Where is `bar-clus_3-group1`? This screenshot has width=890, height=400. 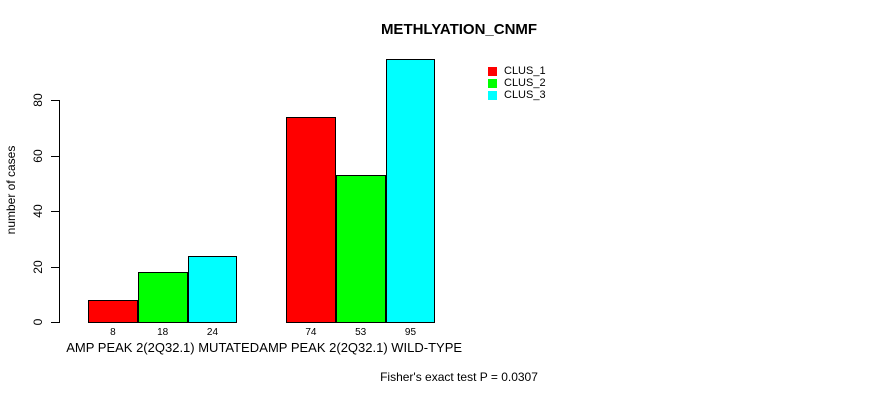 bar-clus_3-group1 is located at coordinates (212, 289).